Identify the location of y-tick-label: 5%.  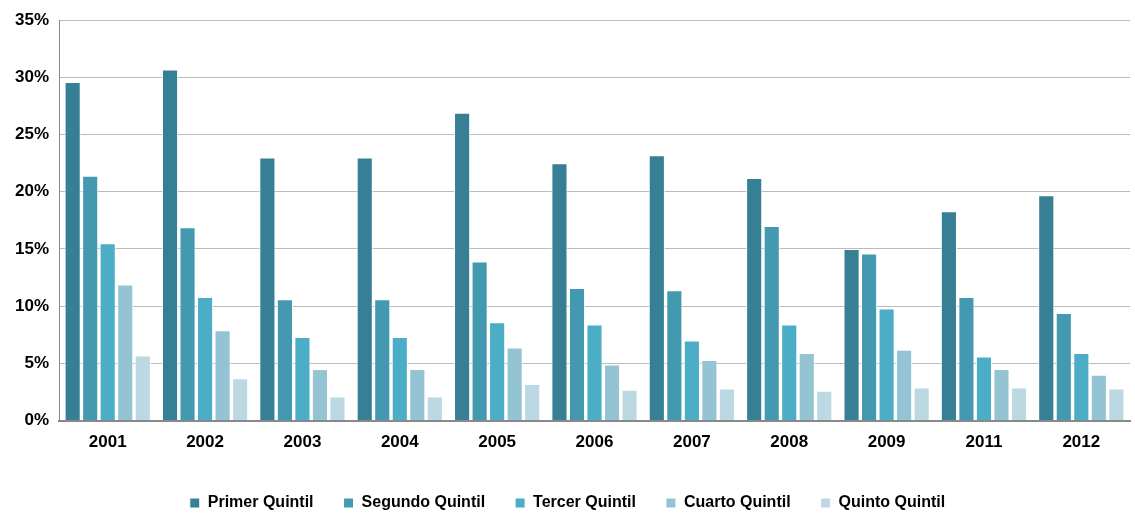
(37, 363).